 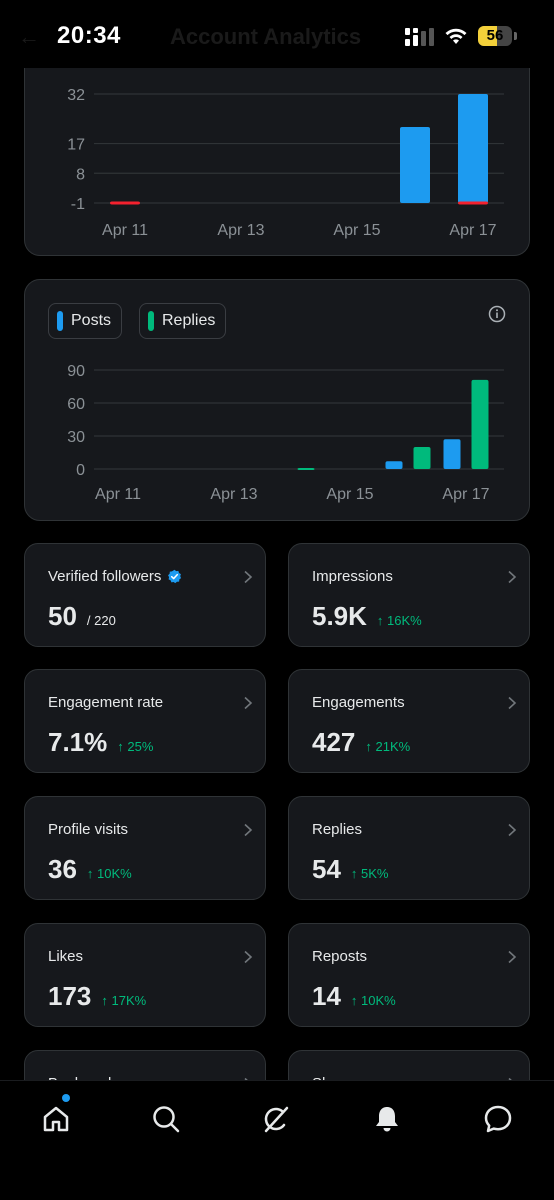 I want to click on page-title: Account Analytics, so click(x=266, y=36).